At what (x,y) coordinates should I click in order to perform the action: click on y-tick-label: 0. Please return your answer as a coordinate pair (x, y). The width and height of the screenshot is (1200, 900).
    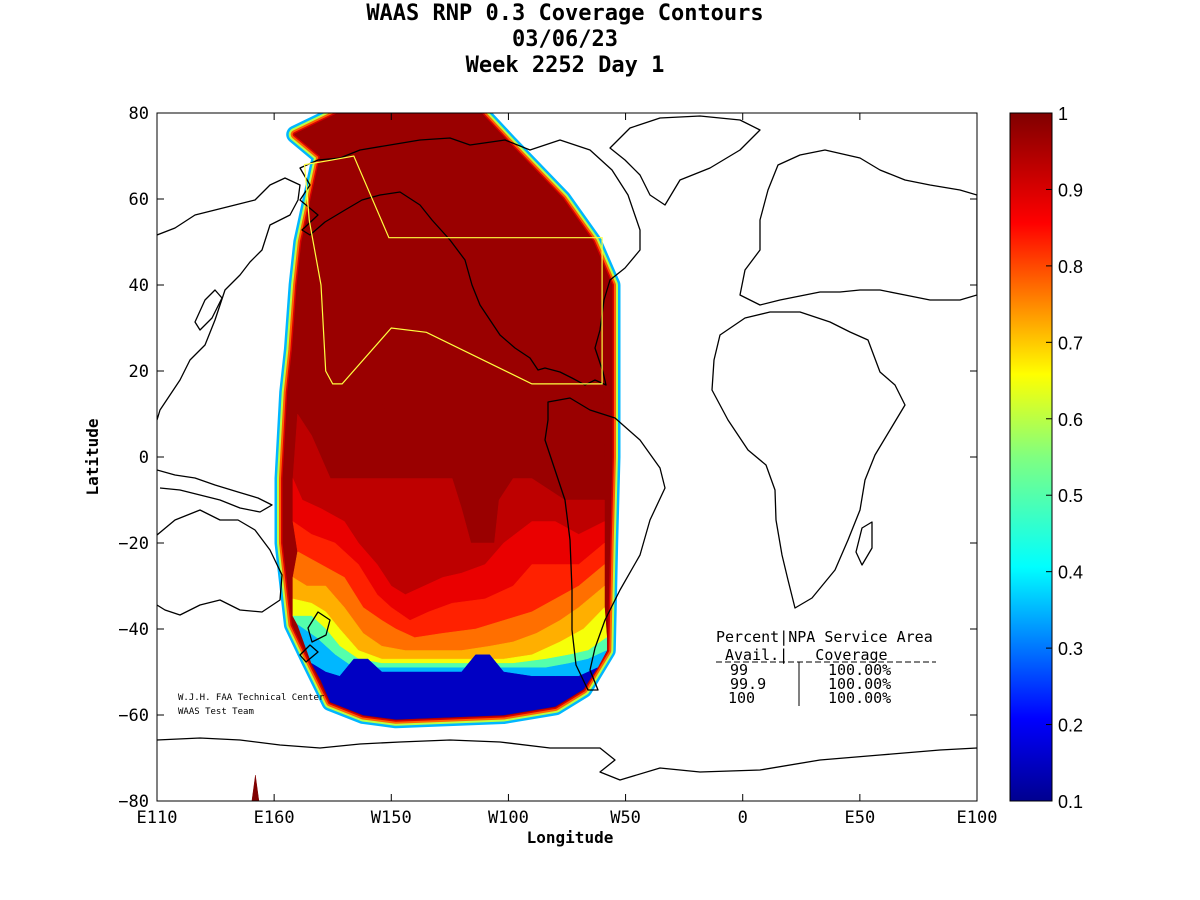
    Looking at the image, I should click on (144, 458).